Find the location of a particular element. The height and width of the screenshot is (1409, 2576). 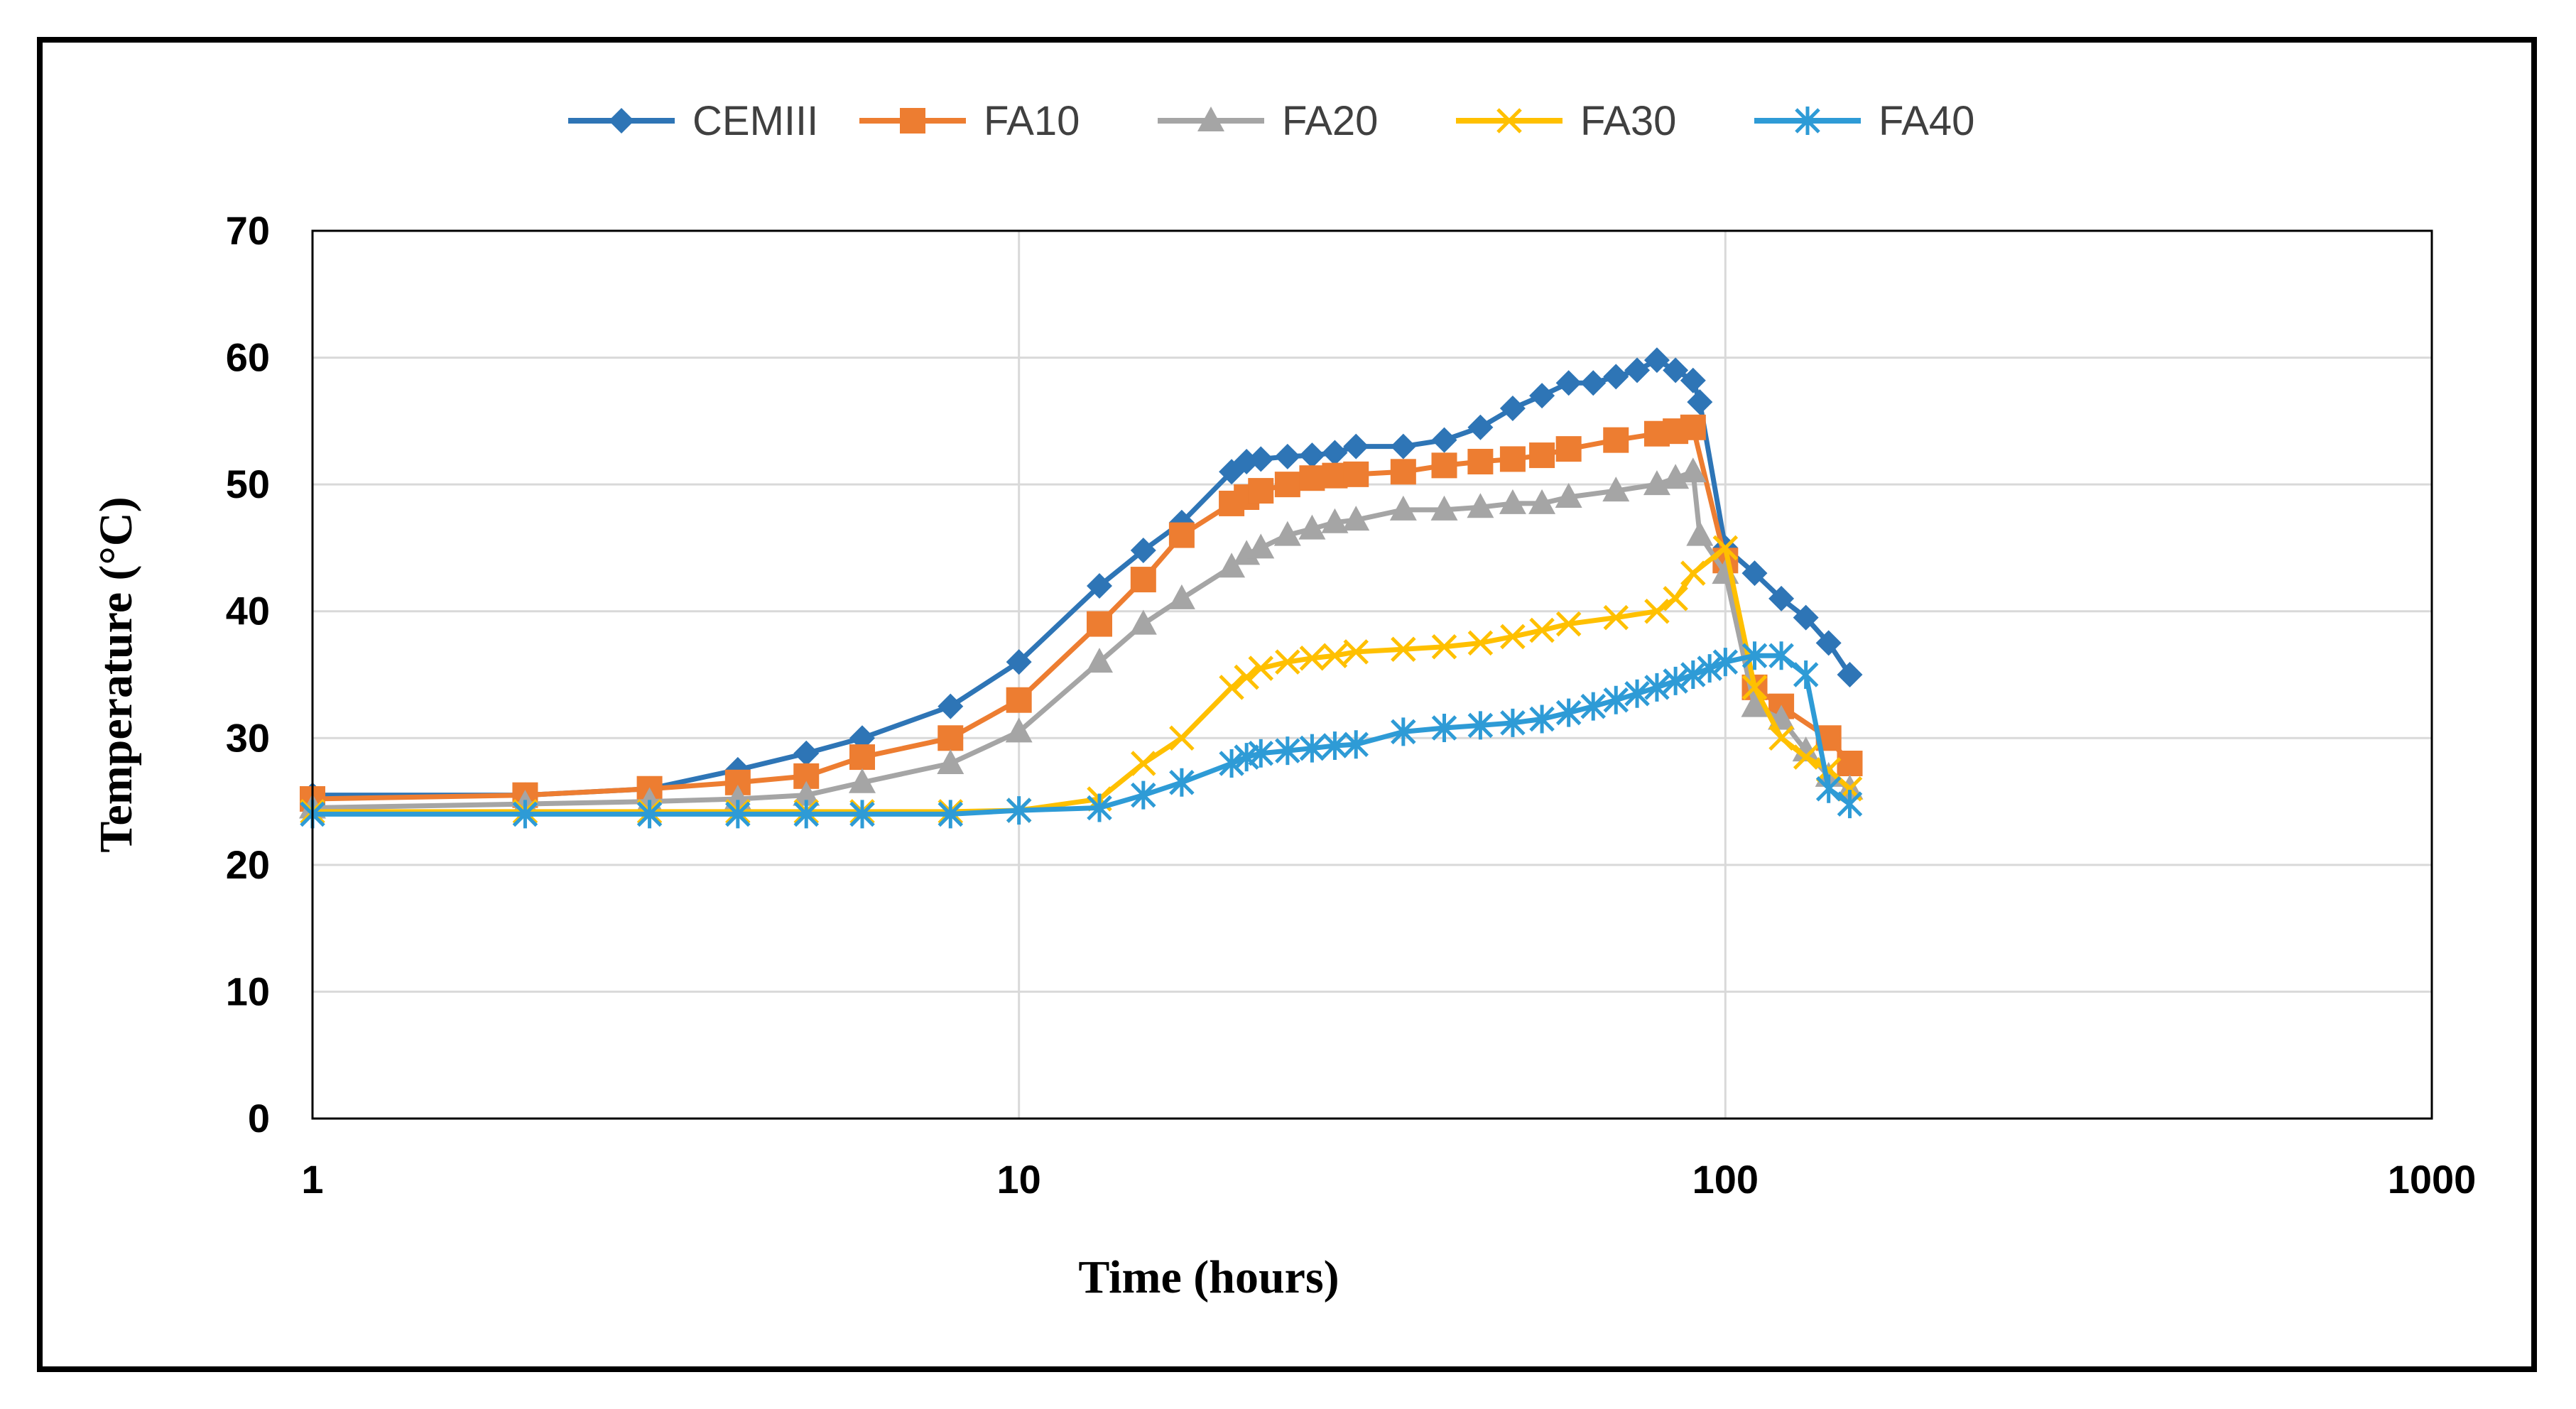

legend-label: CEMIII is located at coordinates (755, 121).